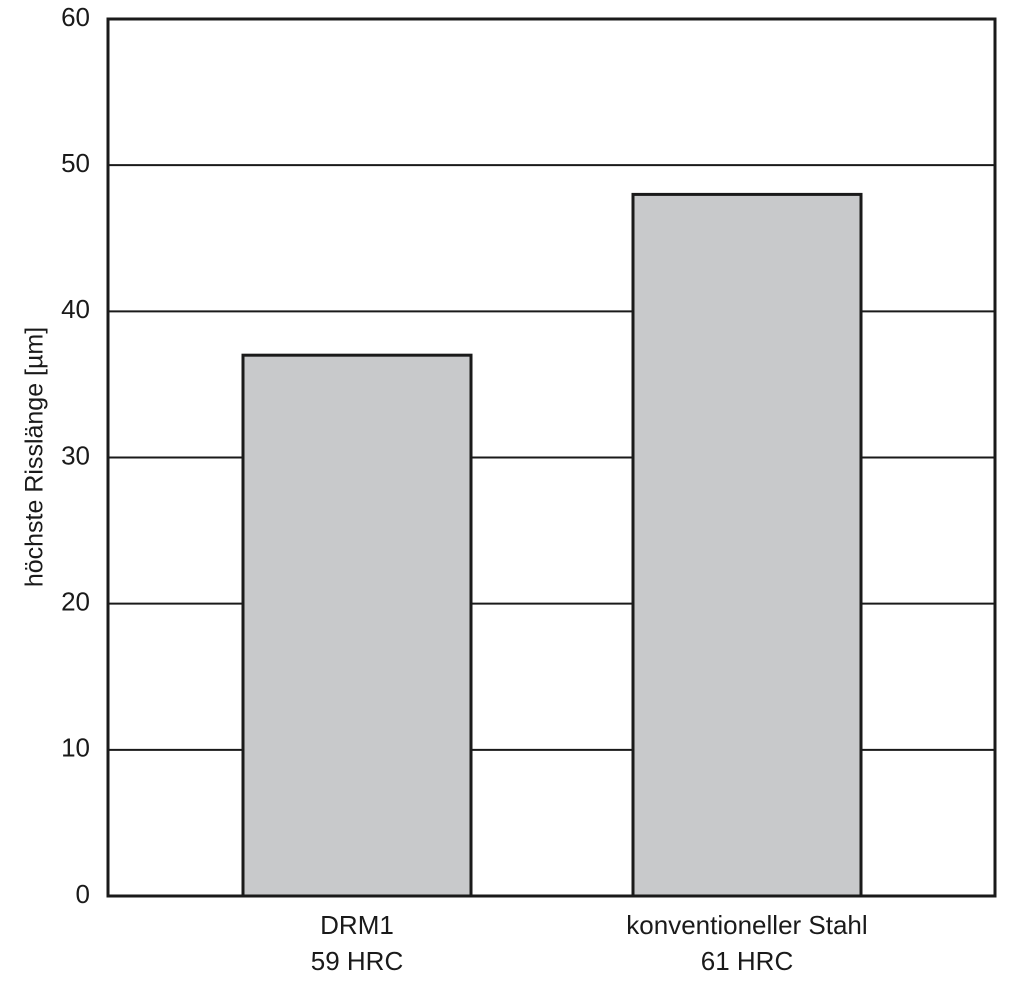 The image size is (1024, 981). Describe the element at coordinates (357, 961) in the screenshot. I see `x-category-label-0-line-1: 59 HRC` at that location.